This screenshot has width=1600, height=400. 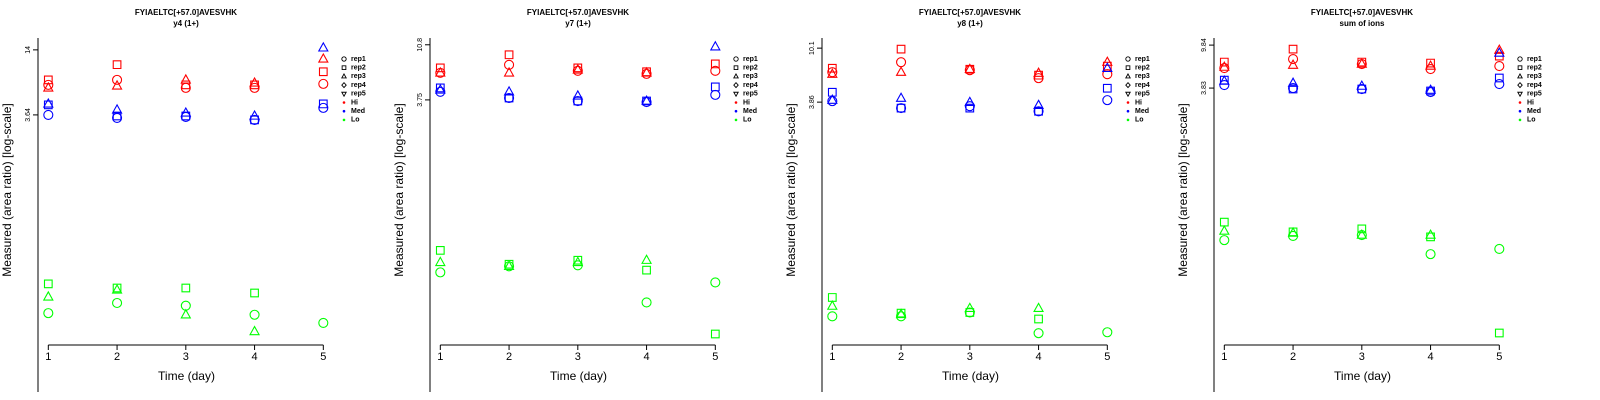 I want to click on legend-label: rep3, so click(x=358, y=76).